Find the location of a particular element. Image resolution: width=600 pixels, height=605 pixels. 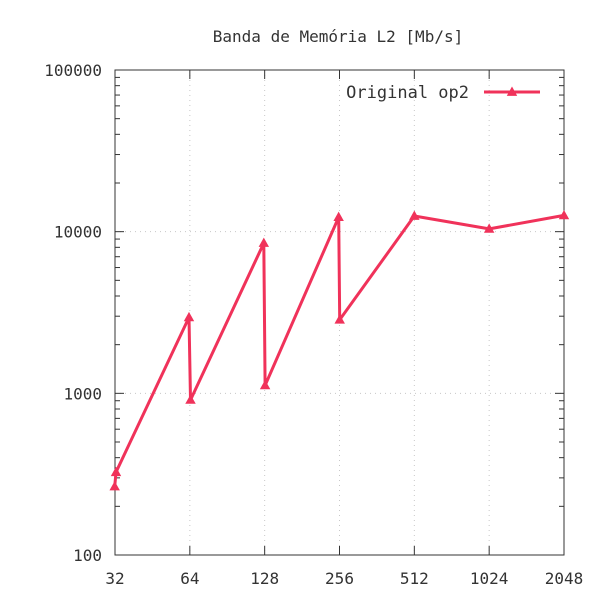

x-tick-label: 256 is located at coordinates (339, 578).